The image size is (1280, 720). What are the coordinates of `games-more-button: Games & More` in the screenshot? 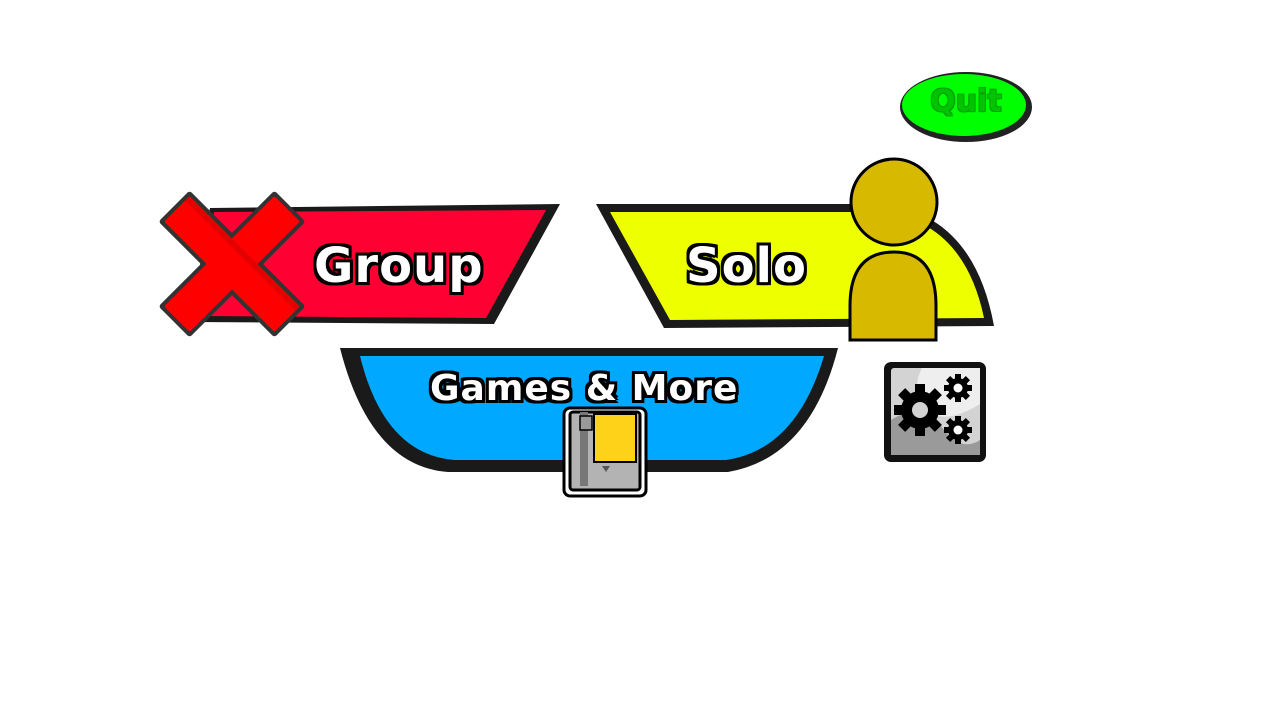 It's located at (590, 422).